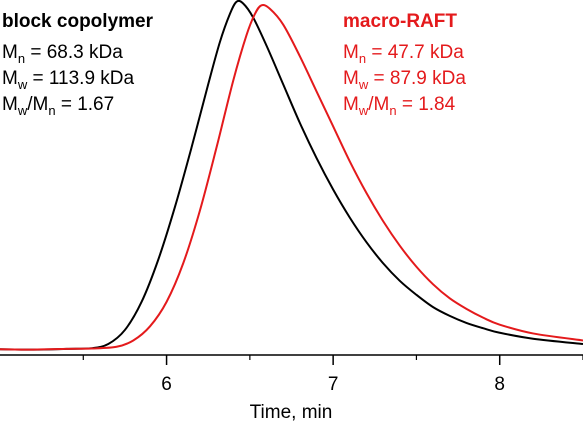 The image size is (583, 424). Describe the element at coordinates (78, 21) in the screenshot. I see `block-copolymer-header: block copolymer` at that location.